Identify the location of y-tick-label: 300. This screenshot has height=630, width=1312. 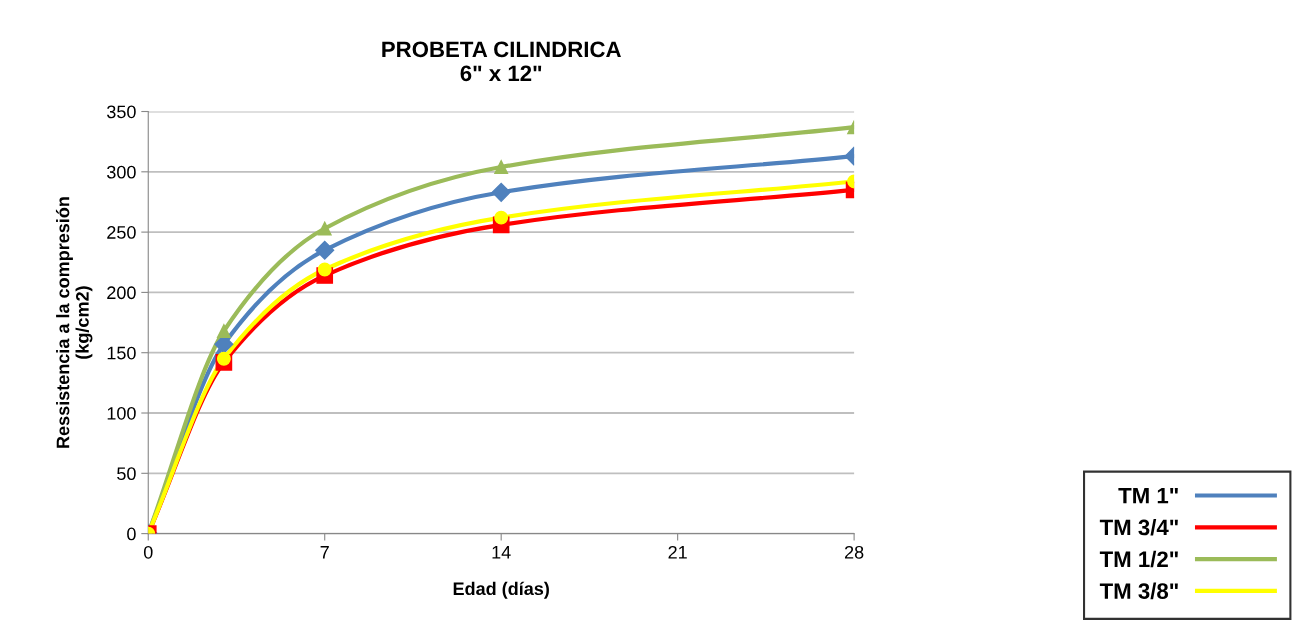
(121, 172).